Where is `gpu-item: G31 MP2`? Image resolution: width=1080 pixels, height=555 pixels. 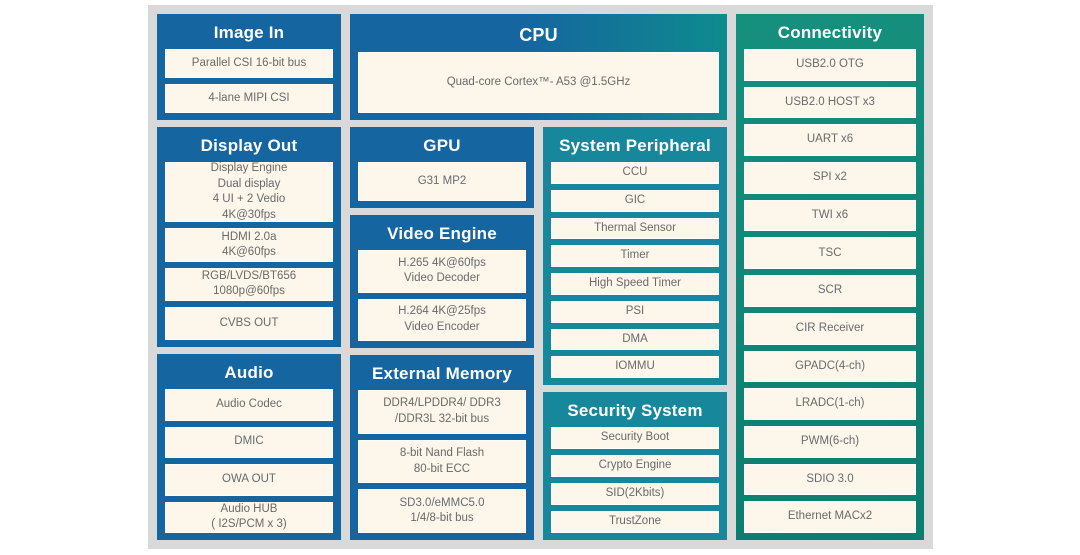
gpu-item: G31 MP2 is located at coordinates (442, 181).